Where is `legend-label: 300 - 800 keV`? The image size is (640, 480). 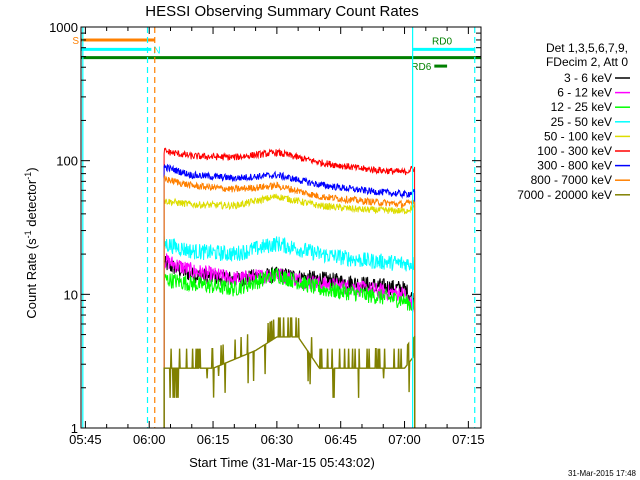
legend-label: 300 - 800 keV is located at coordinates (574, 166).